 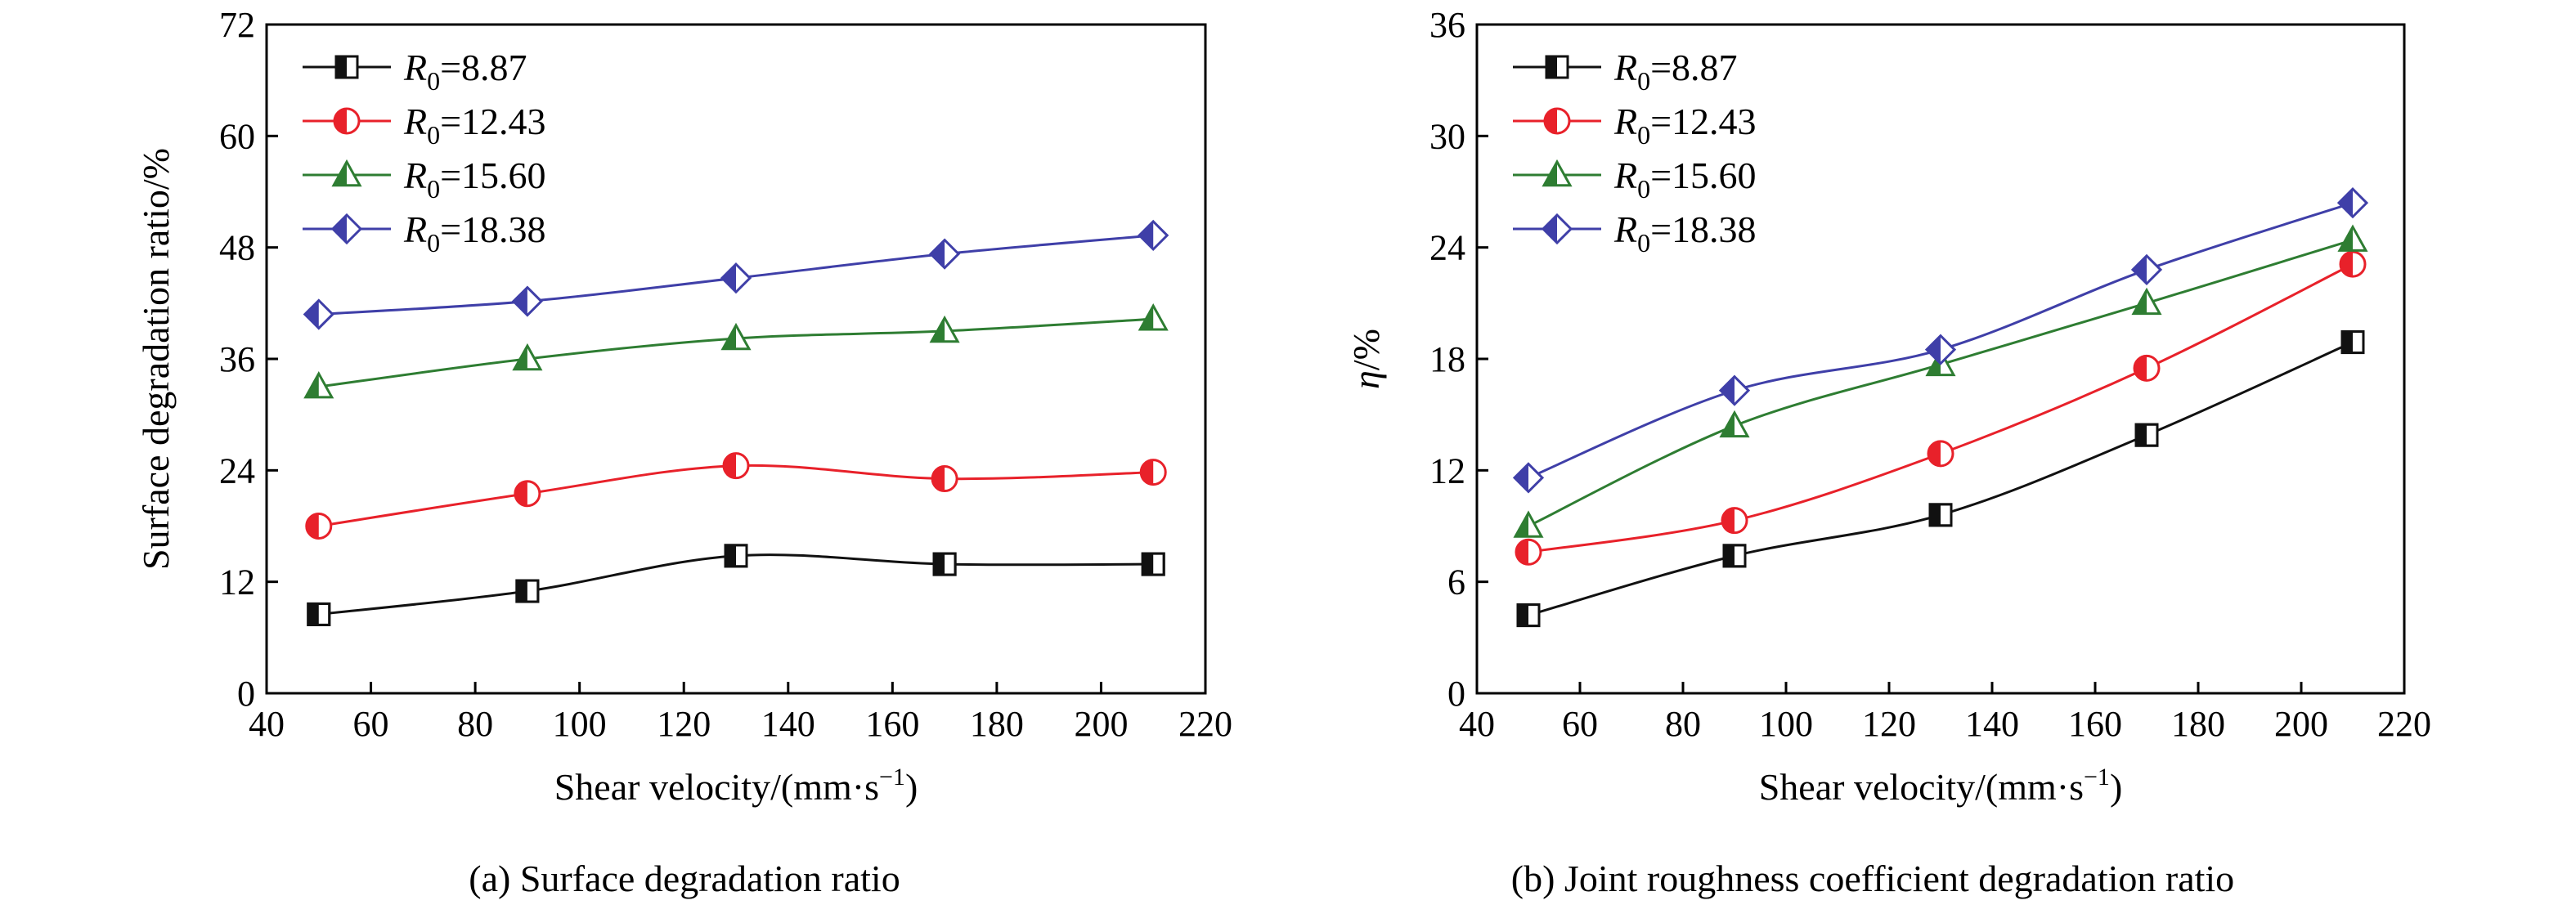 I want to click on y-tick-label: 30, so click(x=1447, y=136).